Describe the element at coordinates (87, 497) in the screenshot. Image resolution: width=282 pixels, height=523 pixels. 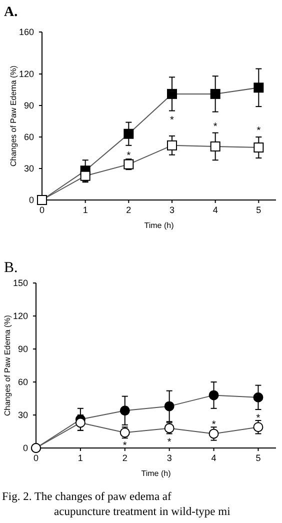
I see `caption: Fig. 2. The changes of paw edema af` at that location.